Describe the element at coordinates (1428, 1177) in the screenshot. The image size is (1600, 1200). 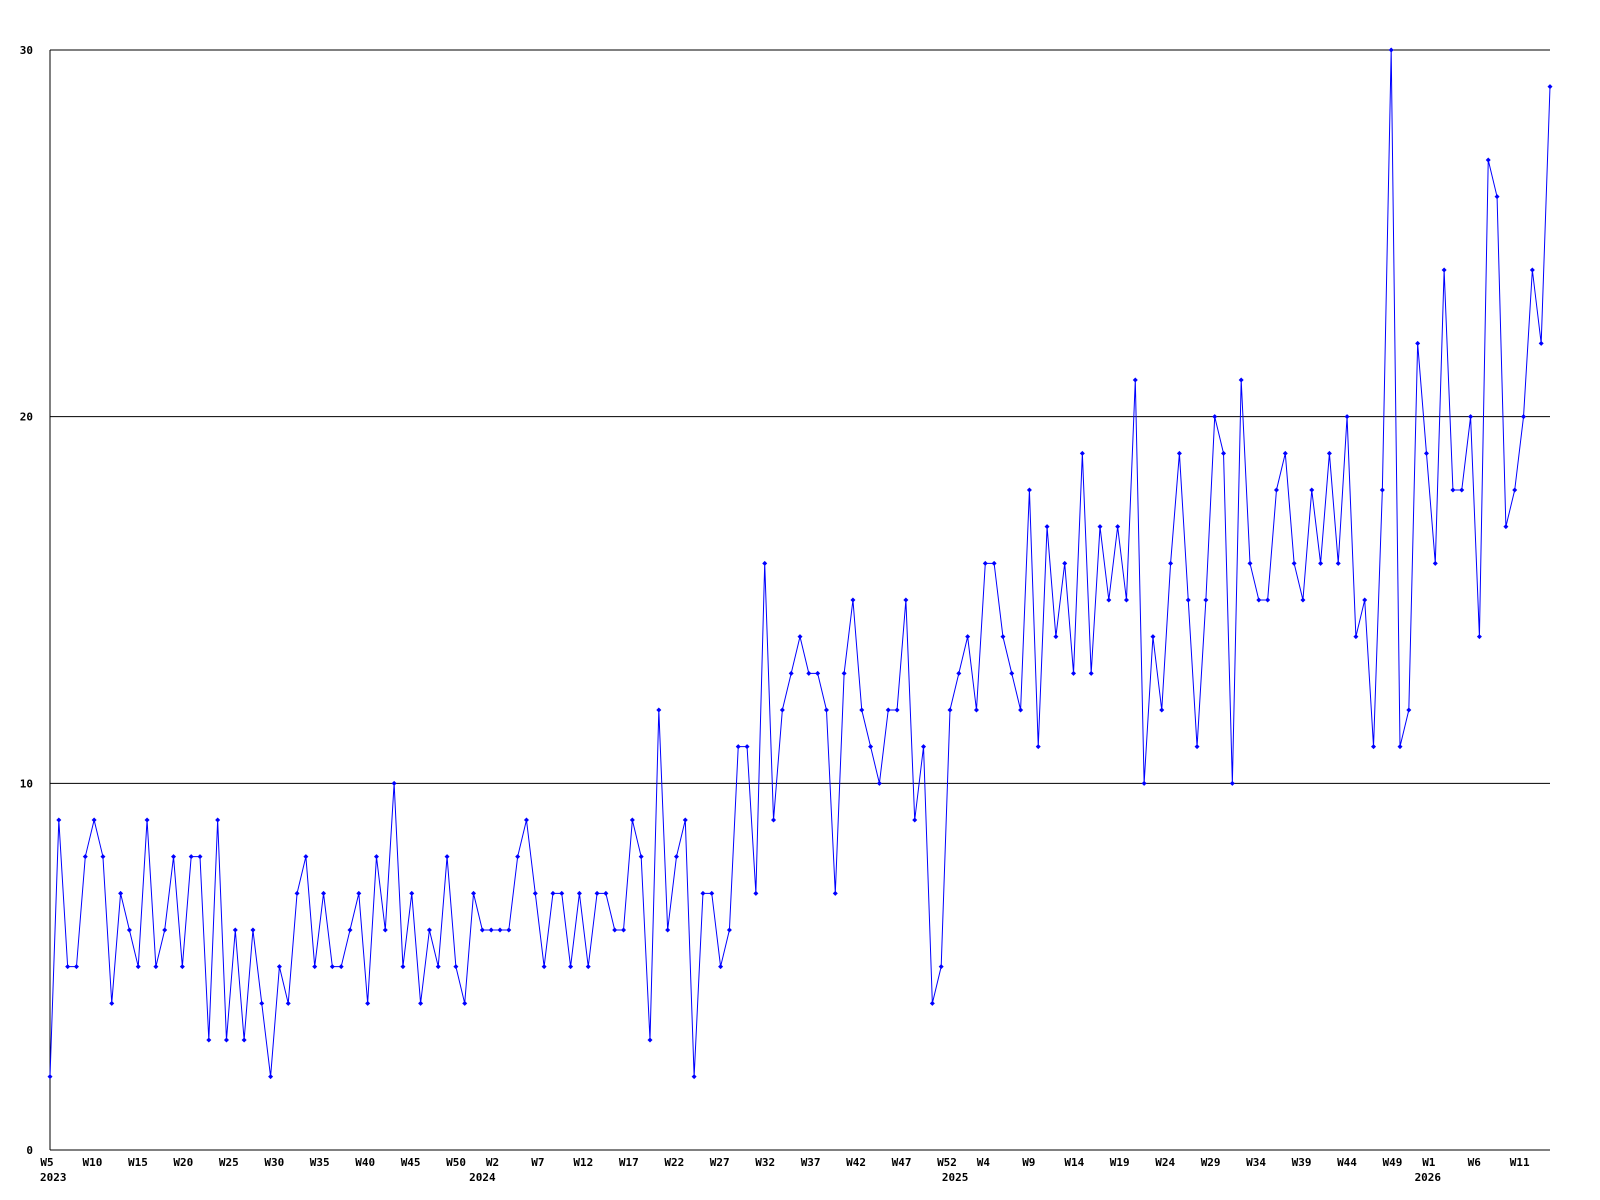
I see `year-label: 2026` at that location.